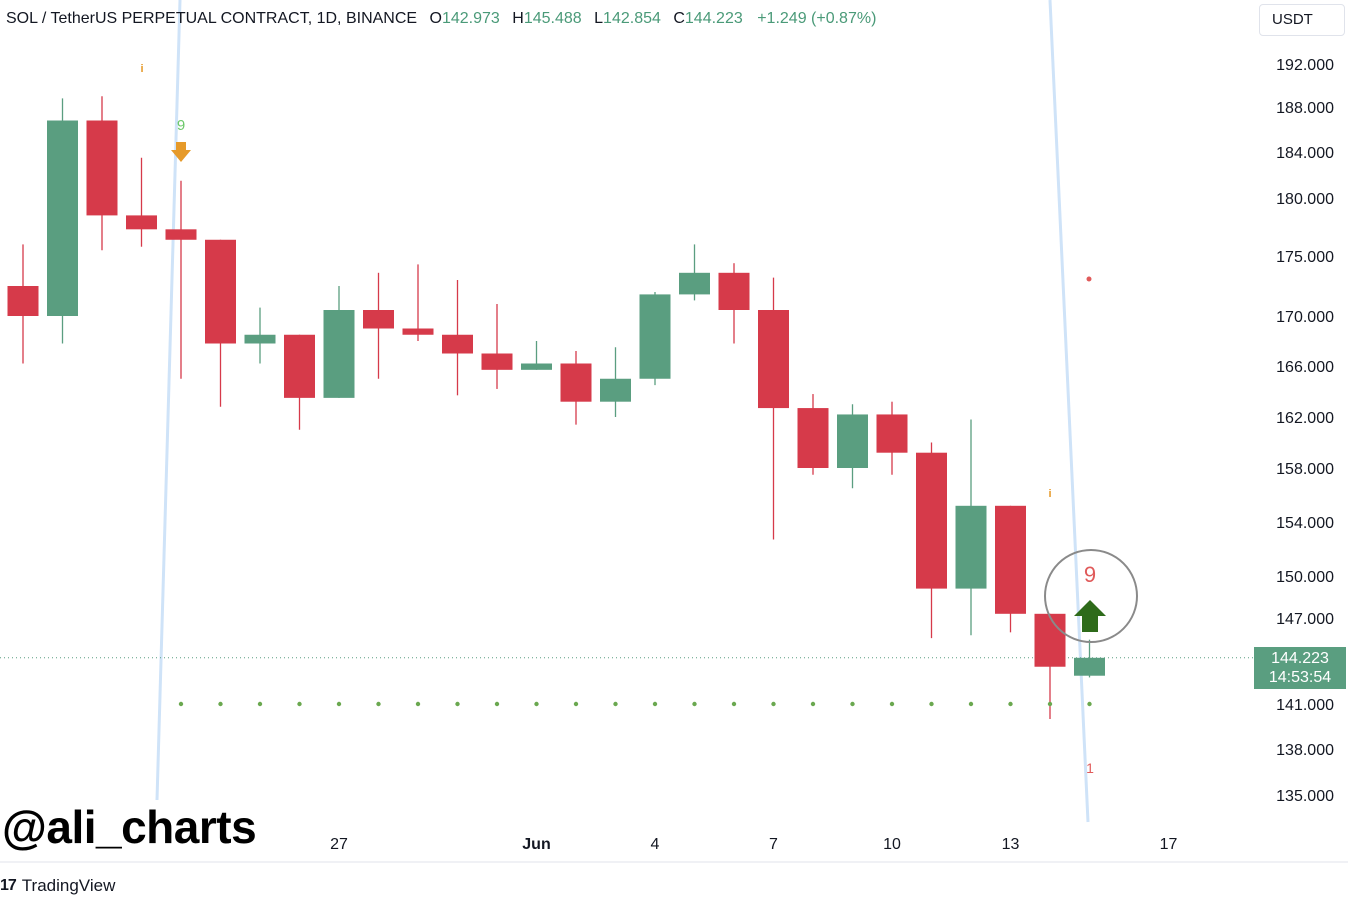  Describe the element at coordinates (168, 400) in the screenshot. I see `trendline-left` at that location.